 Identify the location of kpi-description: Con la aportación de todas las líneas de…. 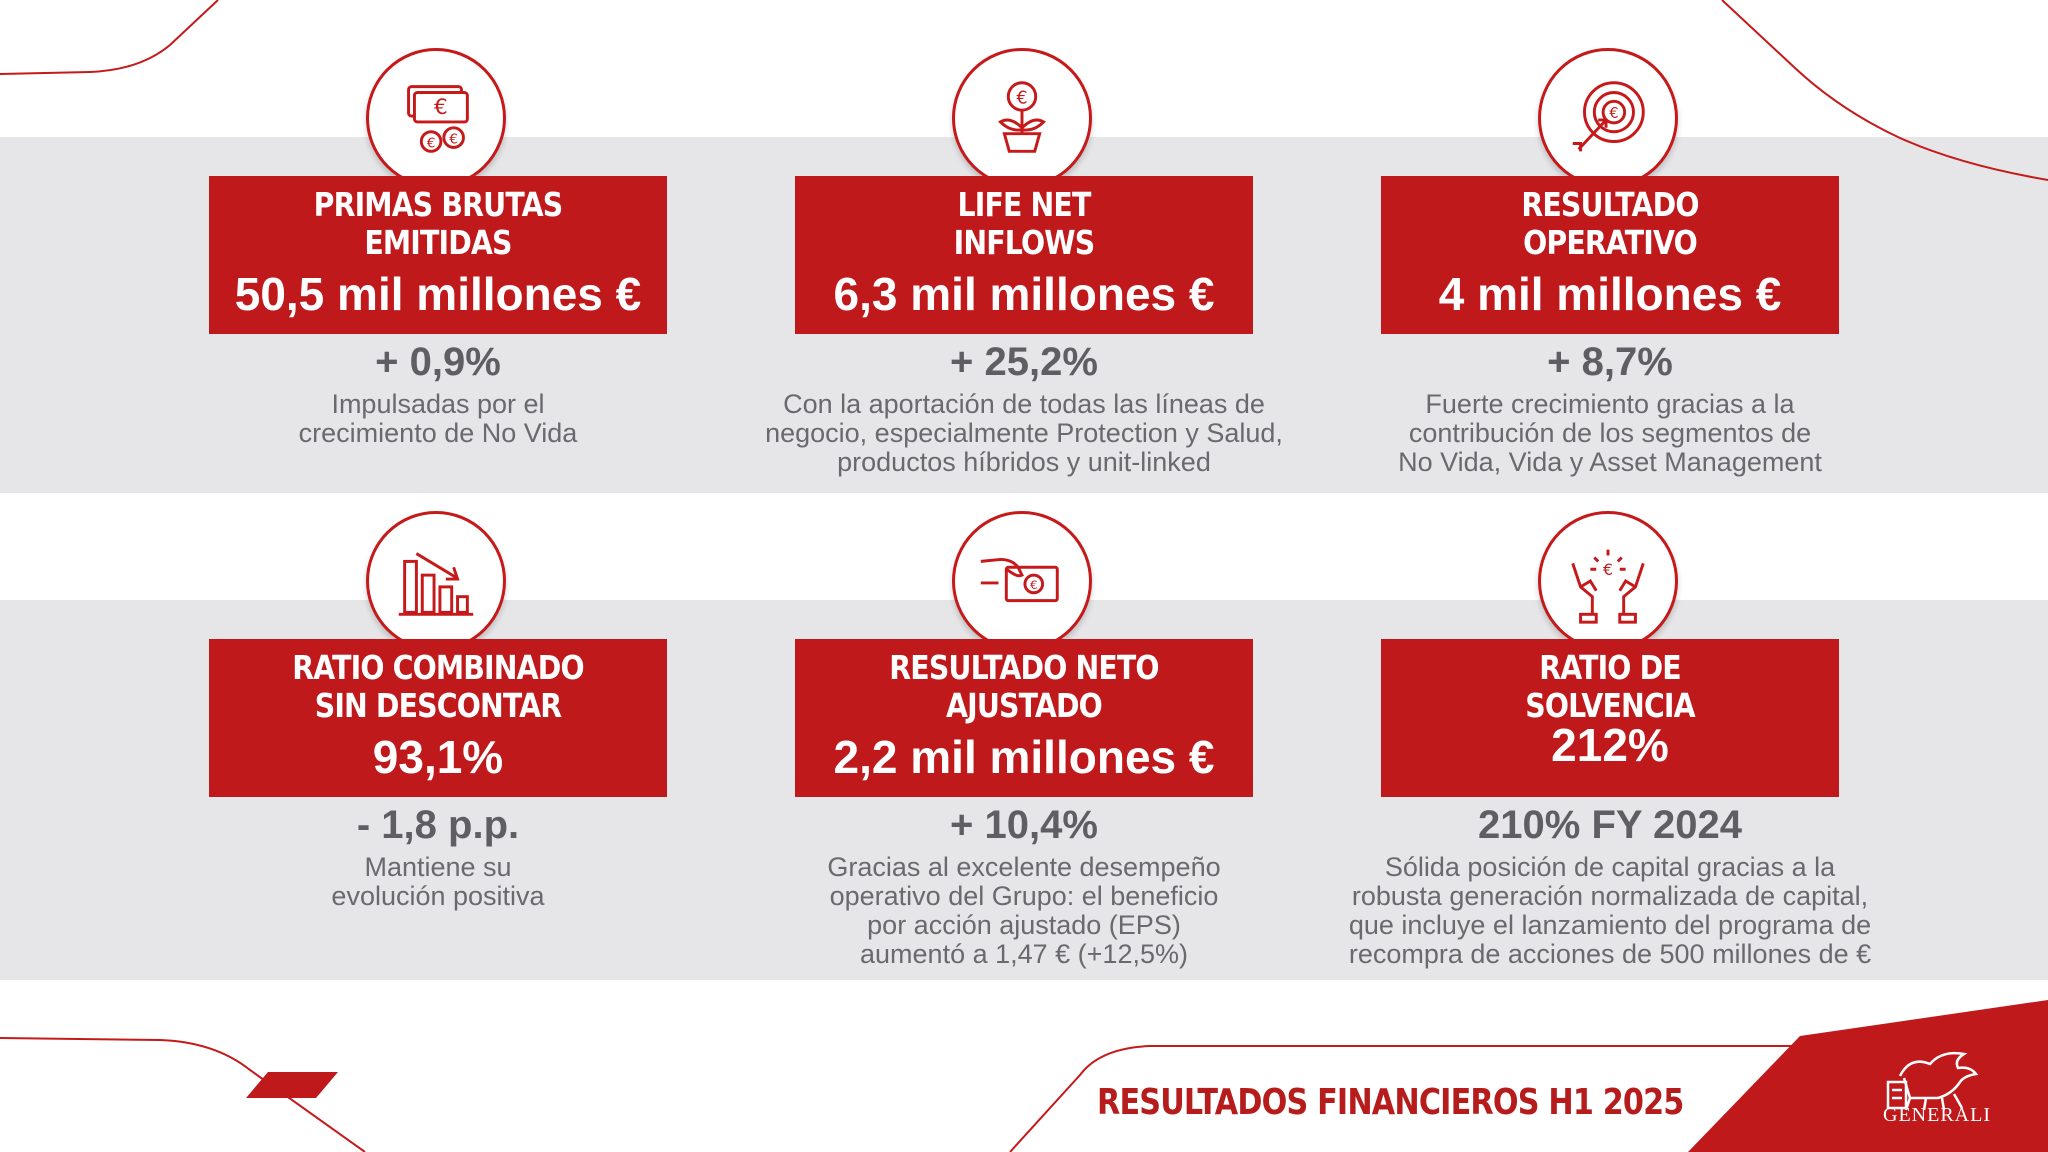
(1024, 433).